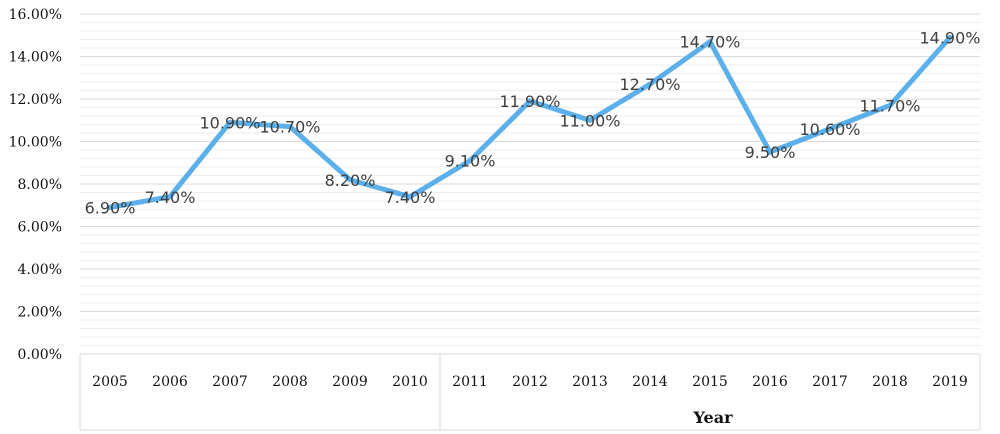  I want to click on y-tick-label: 14.00%, so click(35, 58).